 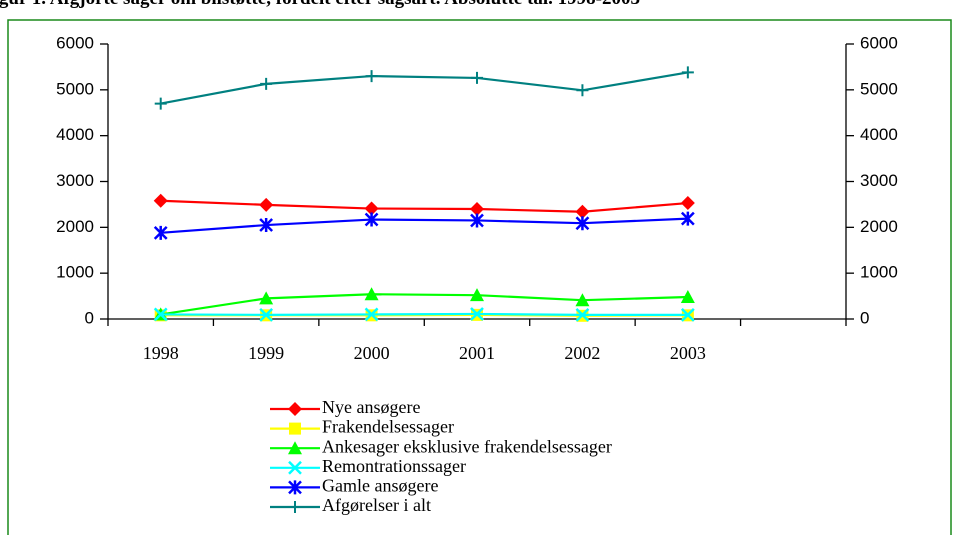 I want to click on y-tick-label: 3000, so click(x=75, y=180).